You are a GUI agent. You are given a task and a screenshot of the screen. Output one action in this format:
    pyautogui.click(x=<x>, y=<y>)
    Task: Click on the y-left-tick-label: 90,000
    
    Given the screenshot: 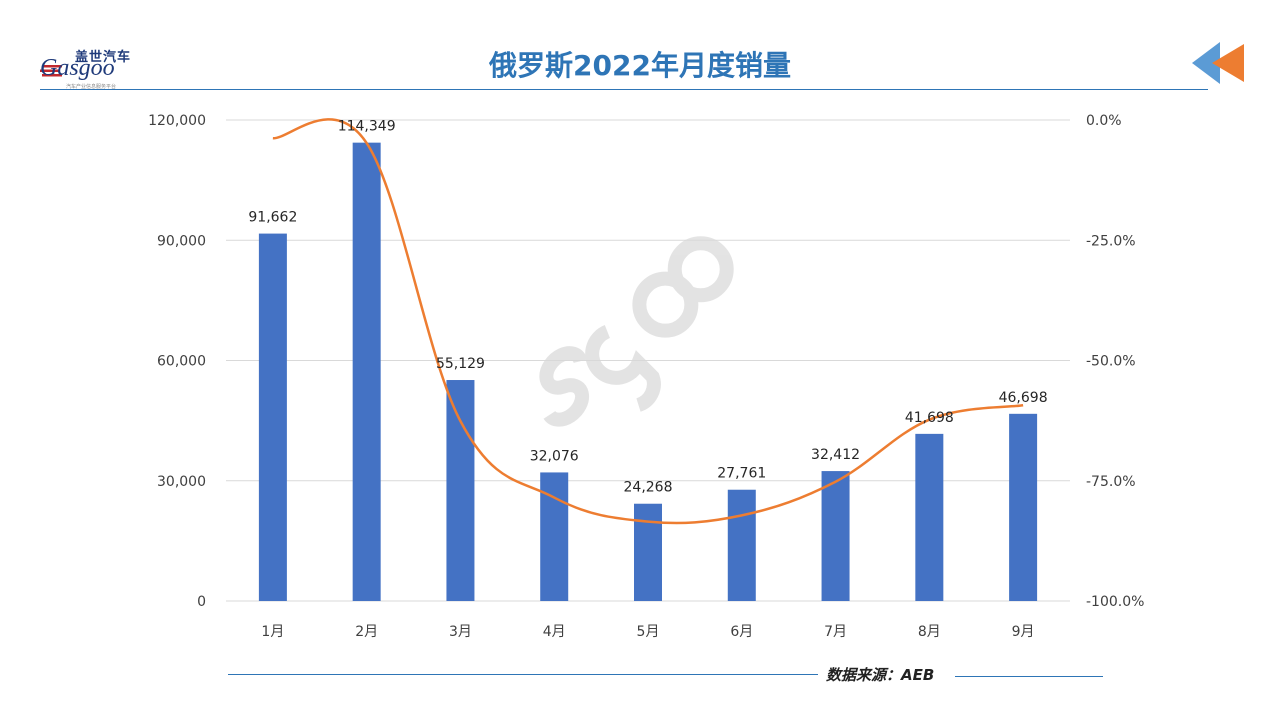 What is the action you would take?
    pyautogui.click(x=181, y=241)
    